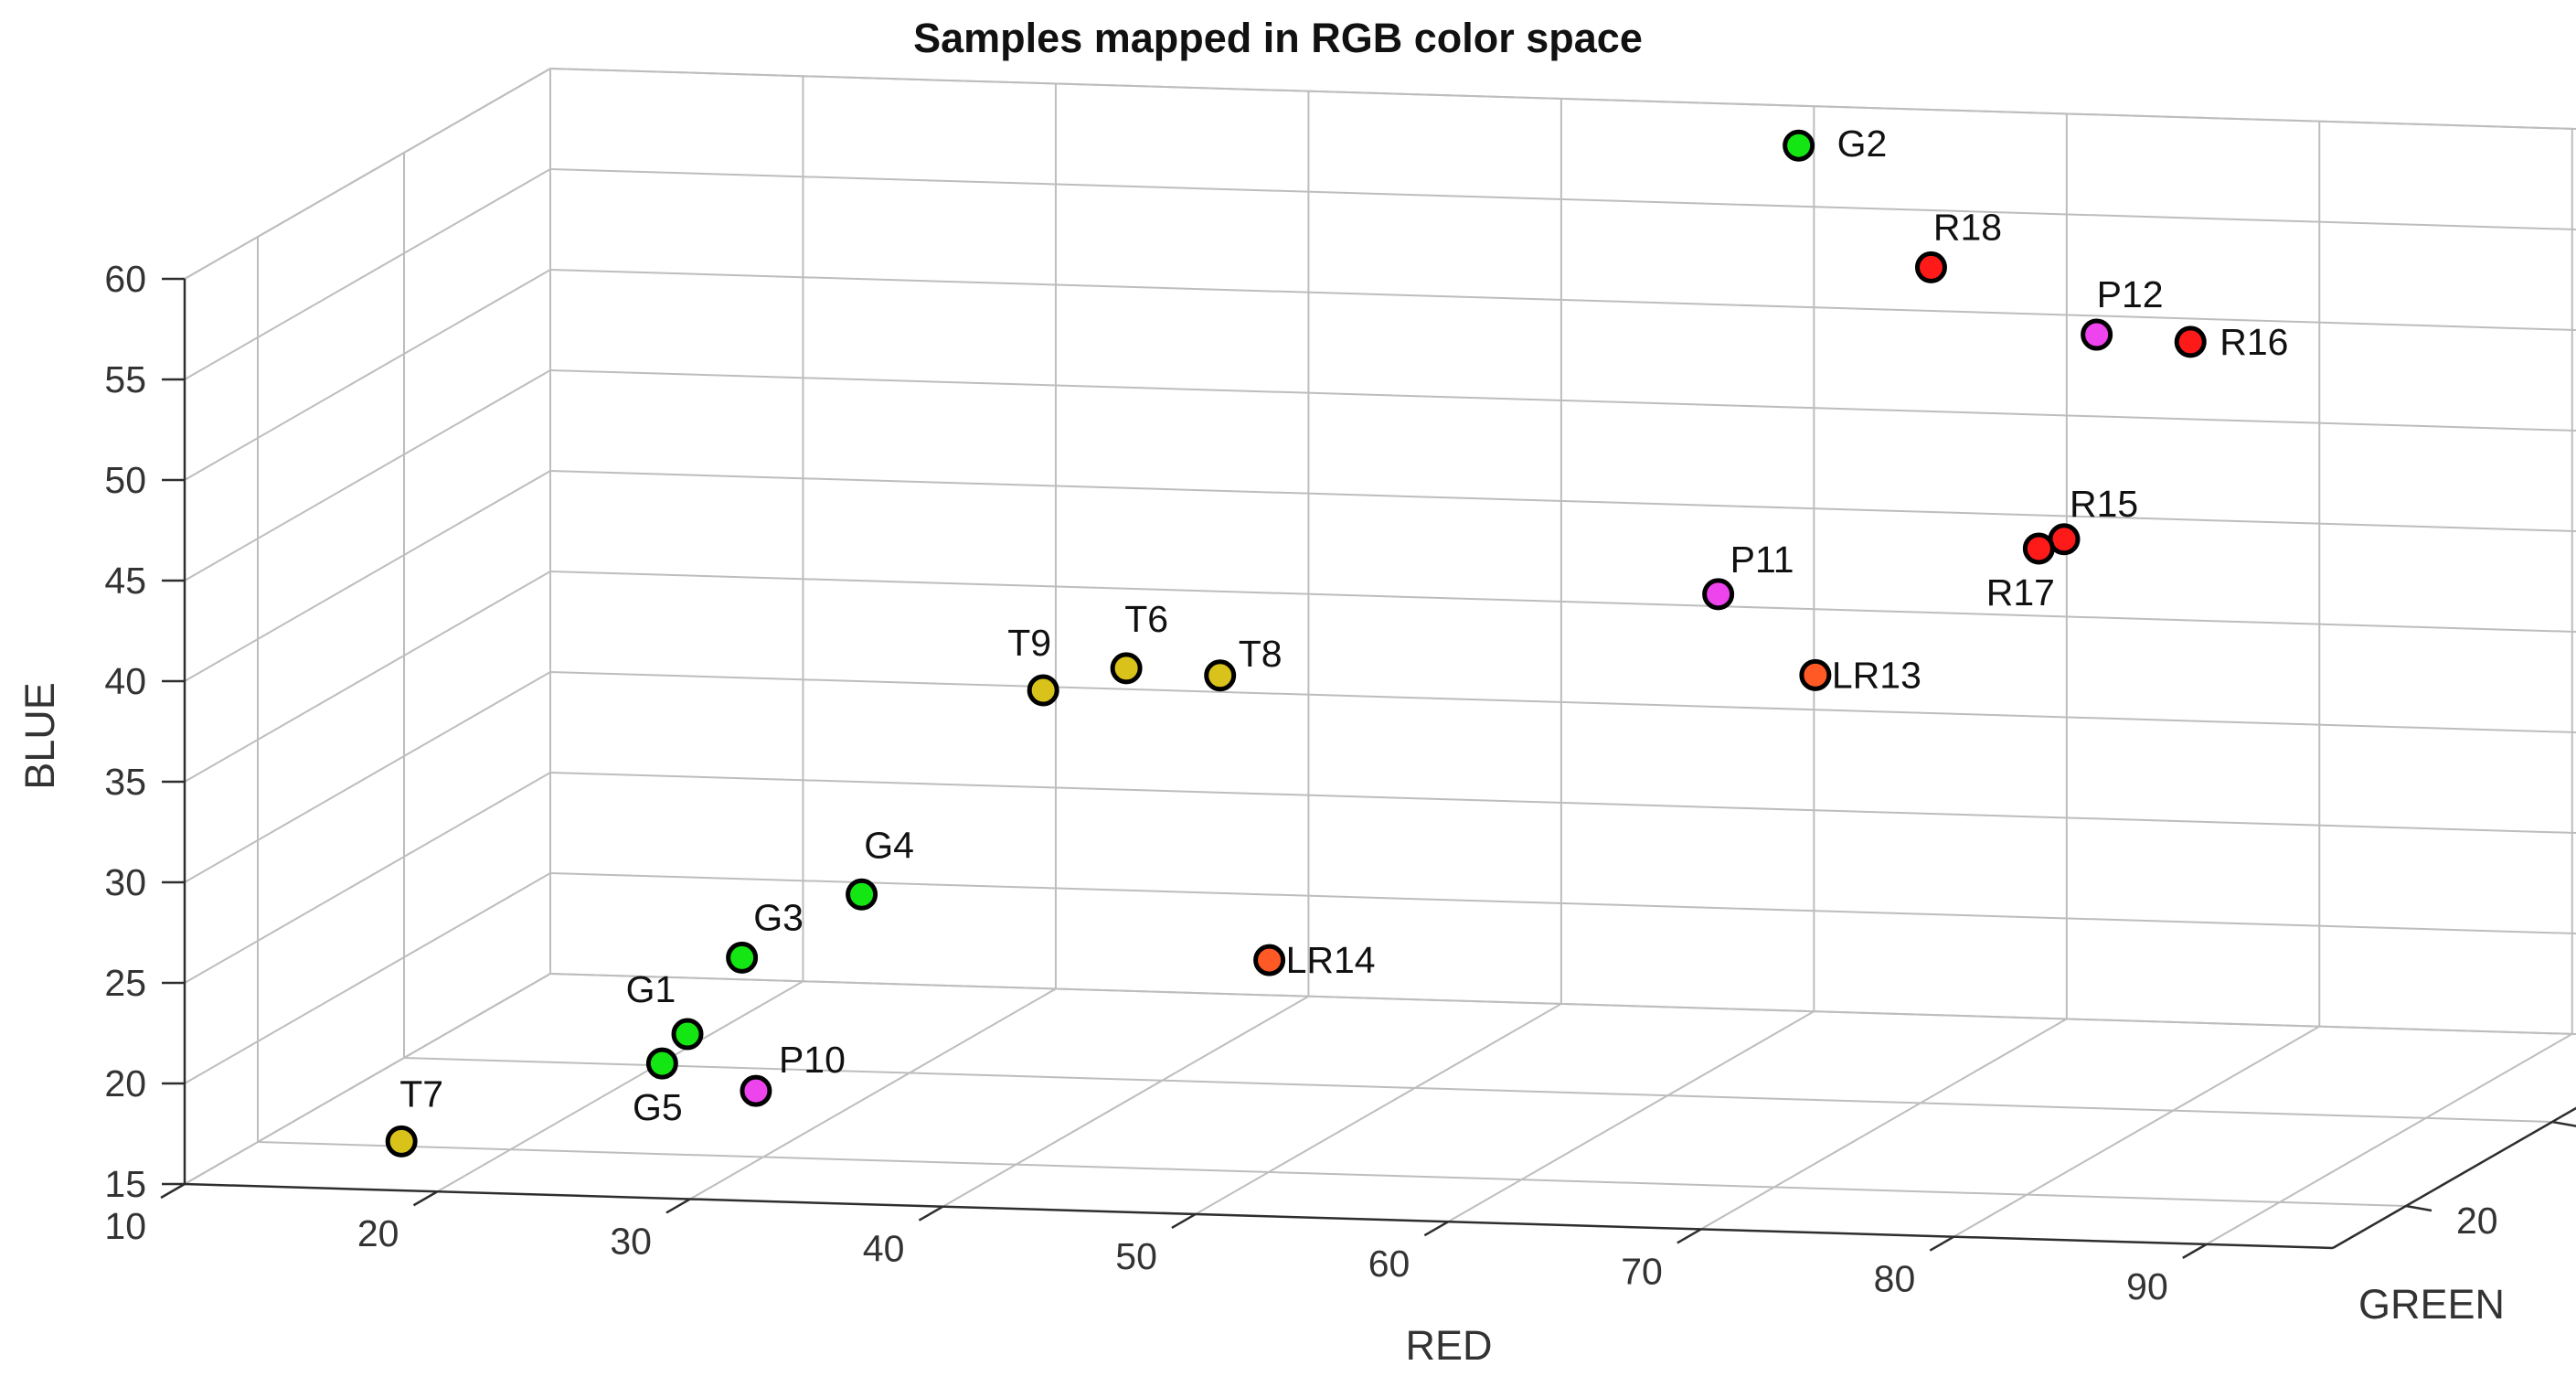 The height and width of the screenshot is (1387, 2576). What do you see at coordinates (1389, 1264) in the screenshot?
I see `x-tick-label: 60` at bounding box center [1389, 1264].